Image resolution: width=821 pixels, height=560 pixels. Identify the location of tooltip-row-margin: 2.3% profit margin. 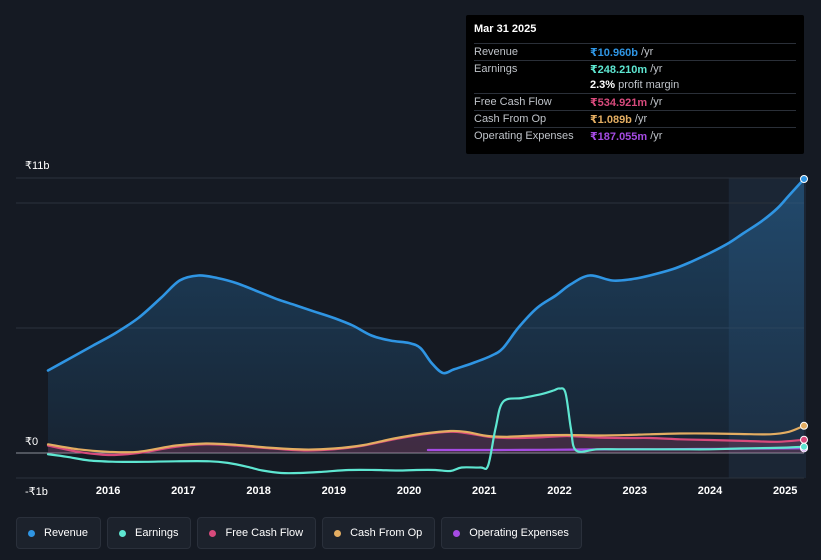
(635, 85).